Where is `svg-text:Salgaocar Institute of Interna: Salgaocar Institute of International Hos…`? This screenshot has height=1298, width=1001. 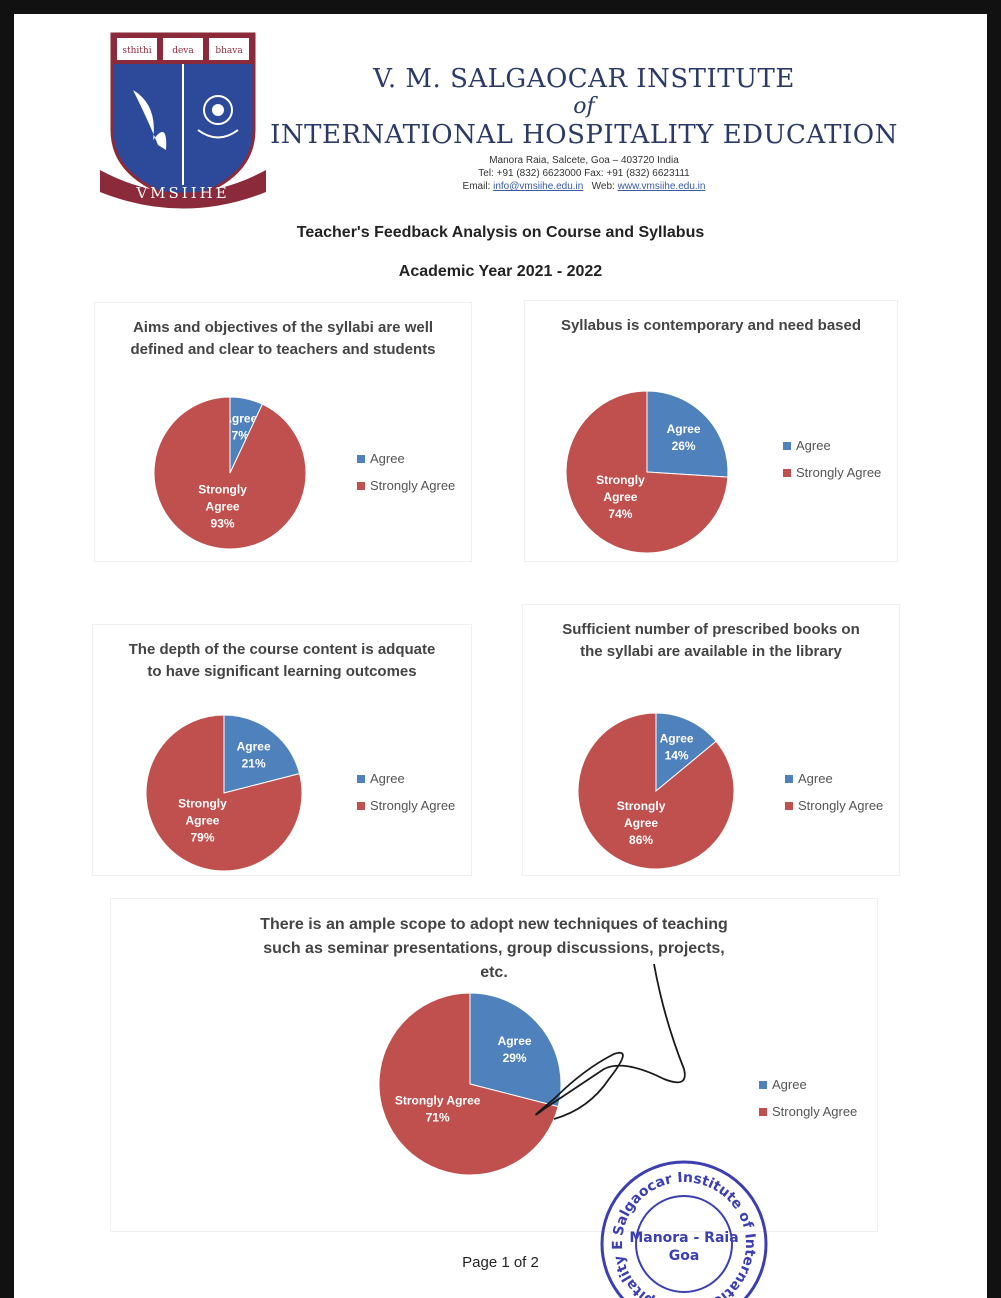
svg-text:Salgaocar Institute of Interna: Salgaocar Institute of International Hos… is located at coordinates (676, 1226).